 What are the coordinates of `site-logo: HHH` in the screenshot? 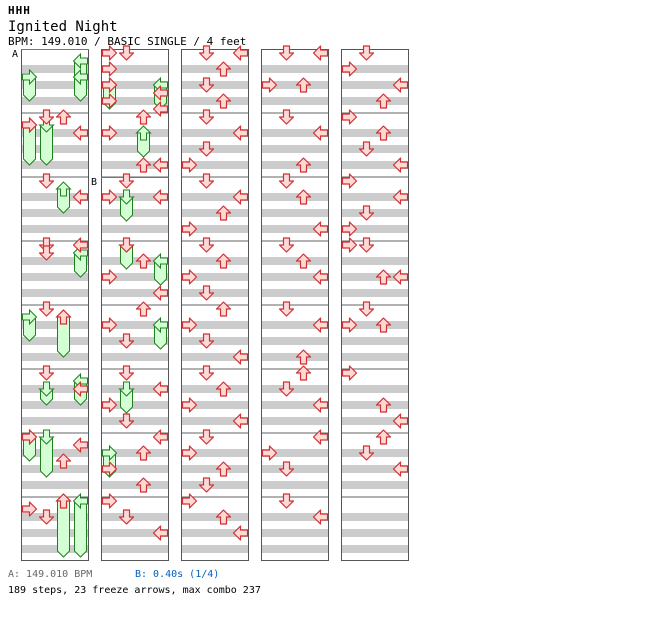 It's located at (19, 10).